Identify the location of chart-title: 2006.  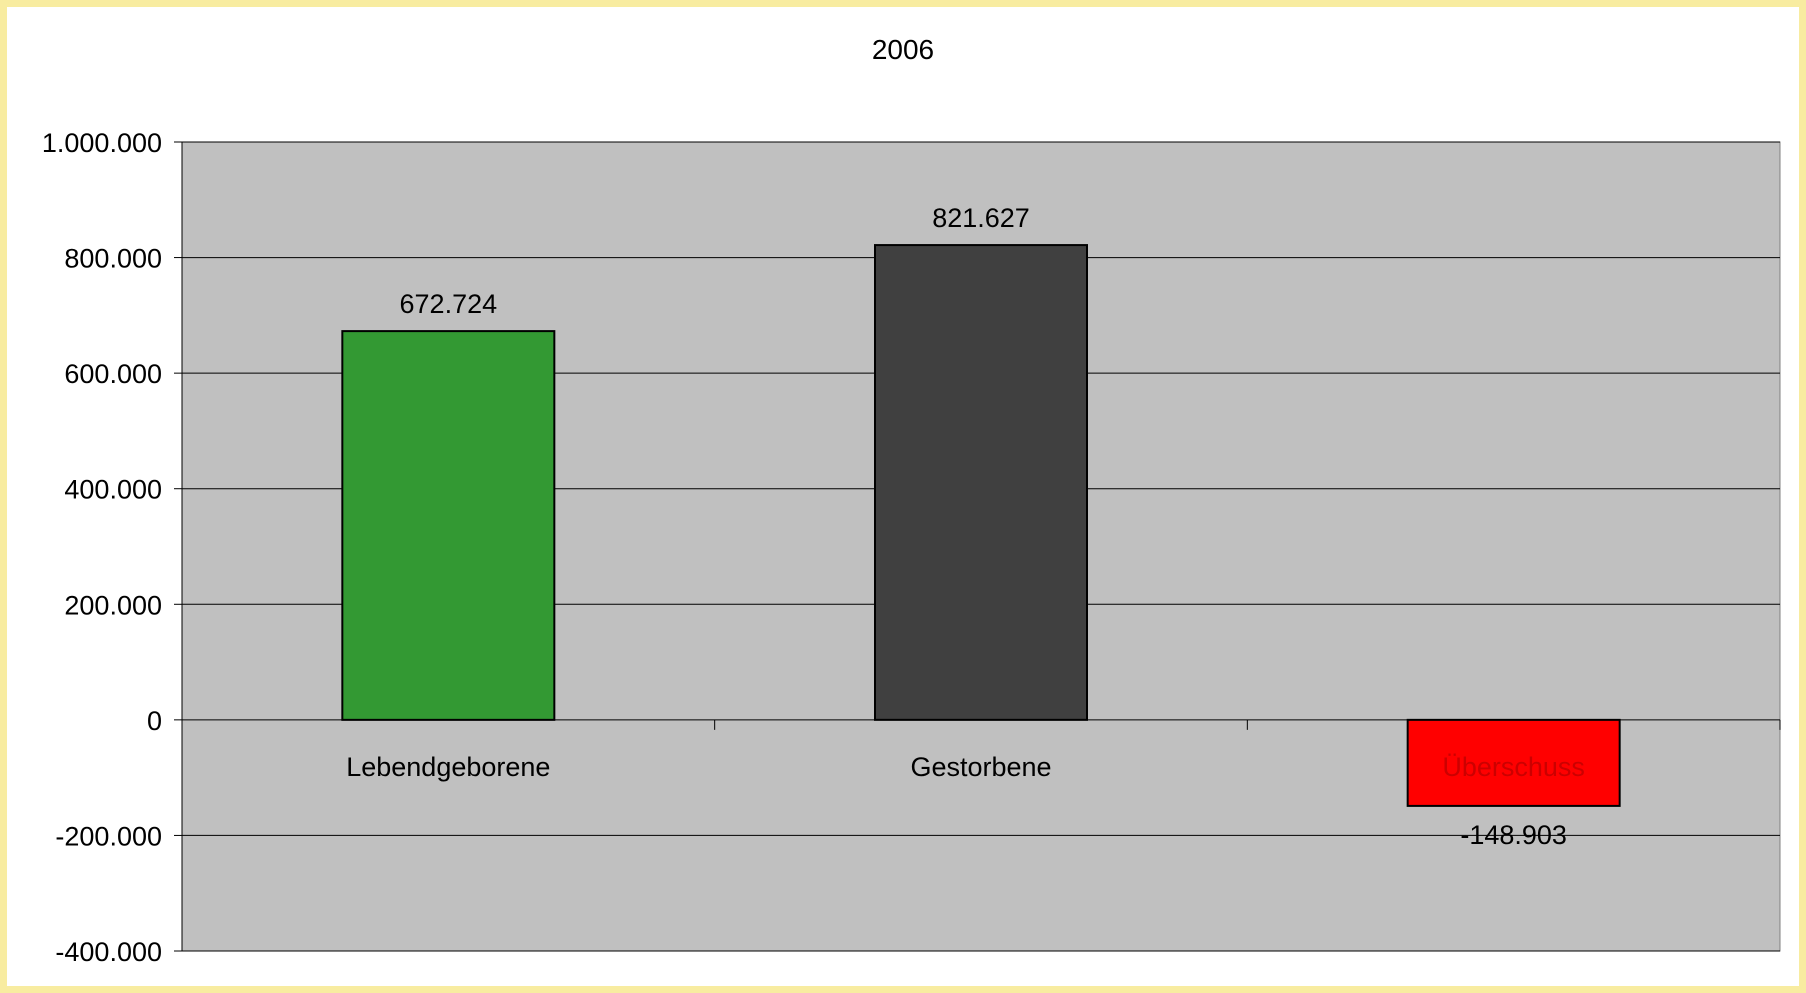
(903, 49).